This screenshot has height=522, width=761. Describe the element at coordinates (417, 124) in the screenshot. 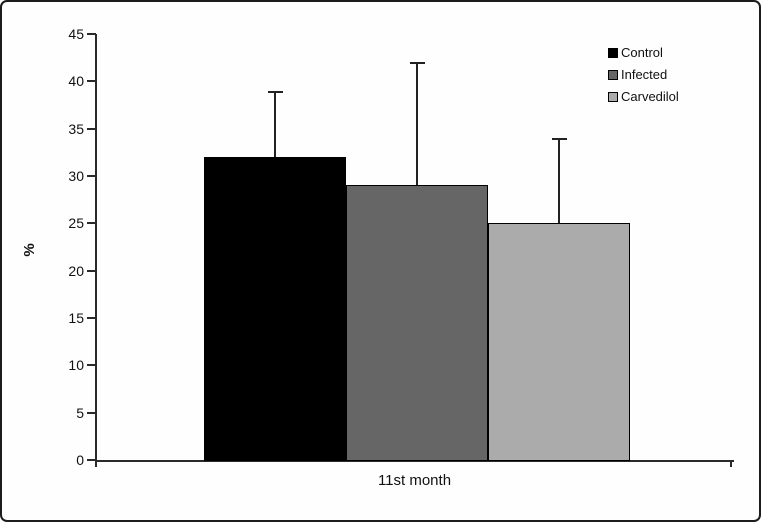

I see `error-bar-line-infected` at that location.